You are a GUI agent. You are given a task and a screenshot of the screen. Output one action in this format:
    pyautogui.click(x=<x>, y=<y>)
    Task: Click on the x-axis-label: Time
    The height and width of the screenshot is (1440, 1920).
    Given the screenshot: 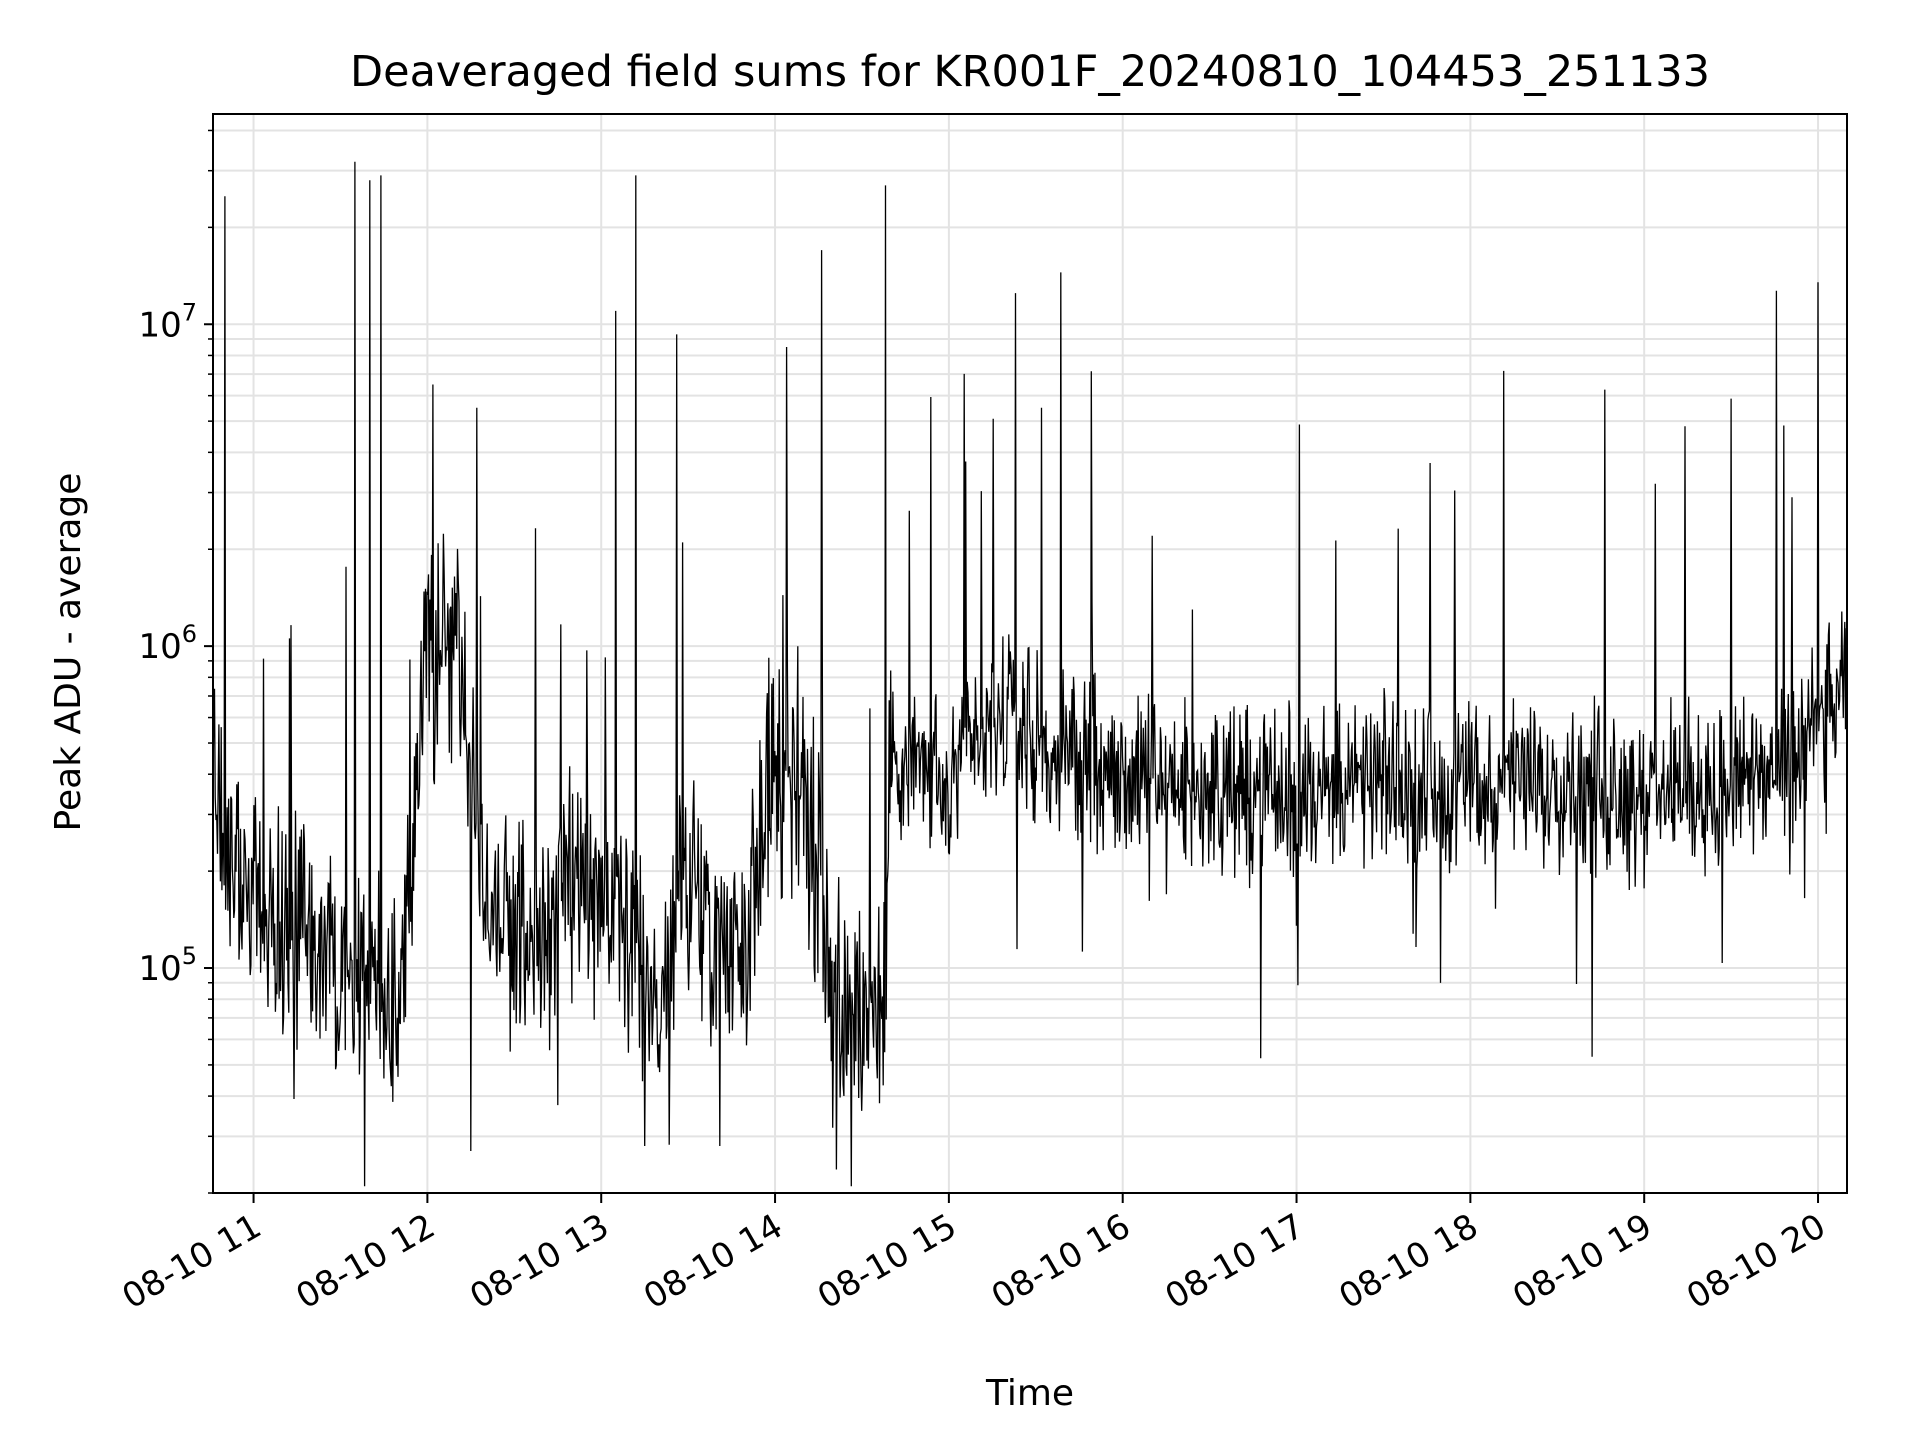 What is the action you would take?
    pyautogui.click(x=1029, y=1393)
    